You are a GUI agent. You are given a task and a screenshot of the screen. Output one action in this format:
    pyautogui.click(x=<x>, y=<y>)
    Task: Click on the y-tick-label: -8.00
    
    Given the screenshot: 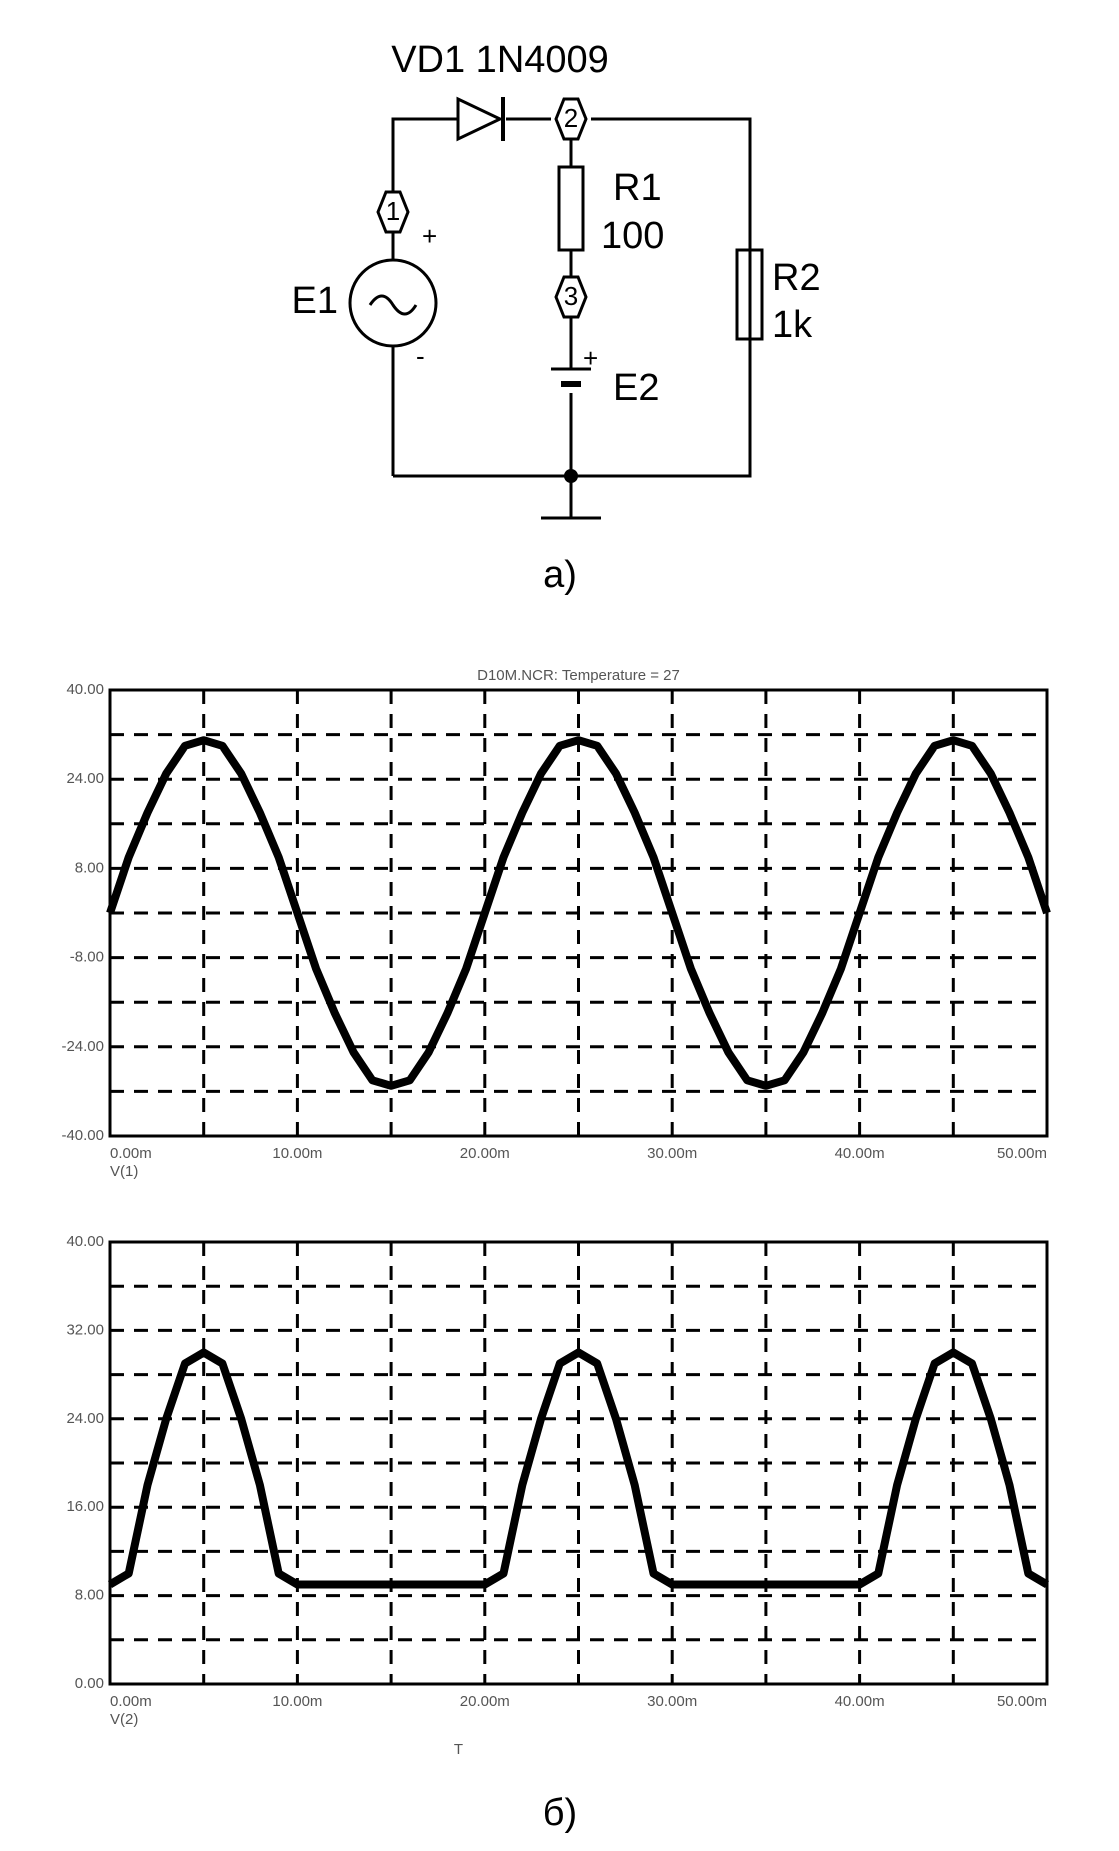 What is the action you would take?
    pyautogui.click(x=87, y=957)
    